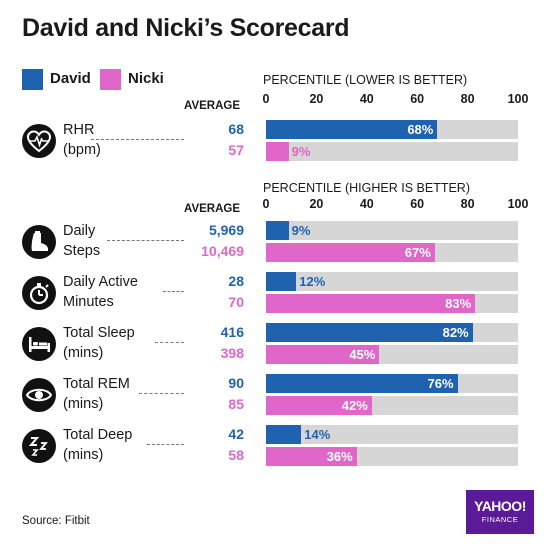  Describe the element at coordinates (236, 281) in the screenshot. I see `david-average-value: 28` at that location.